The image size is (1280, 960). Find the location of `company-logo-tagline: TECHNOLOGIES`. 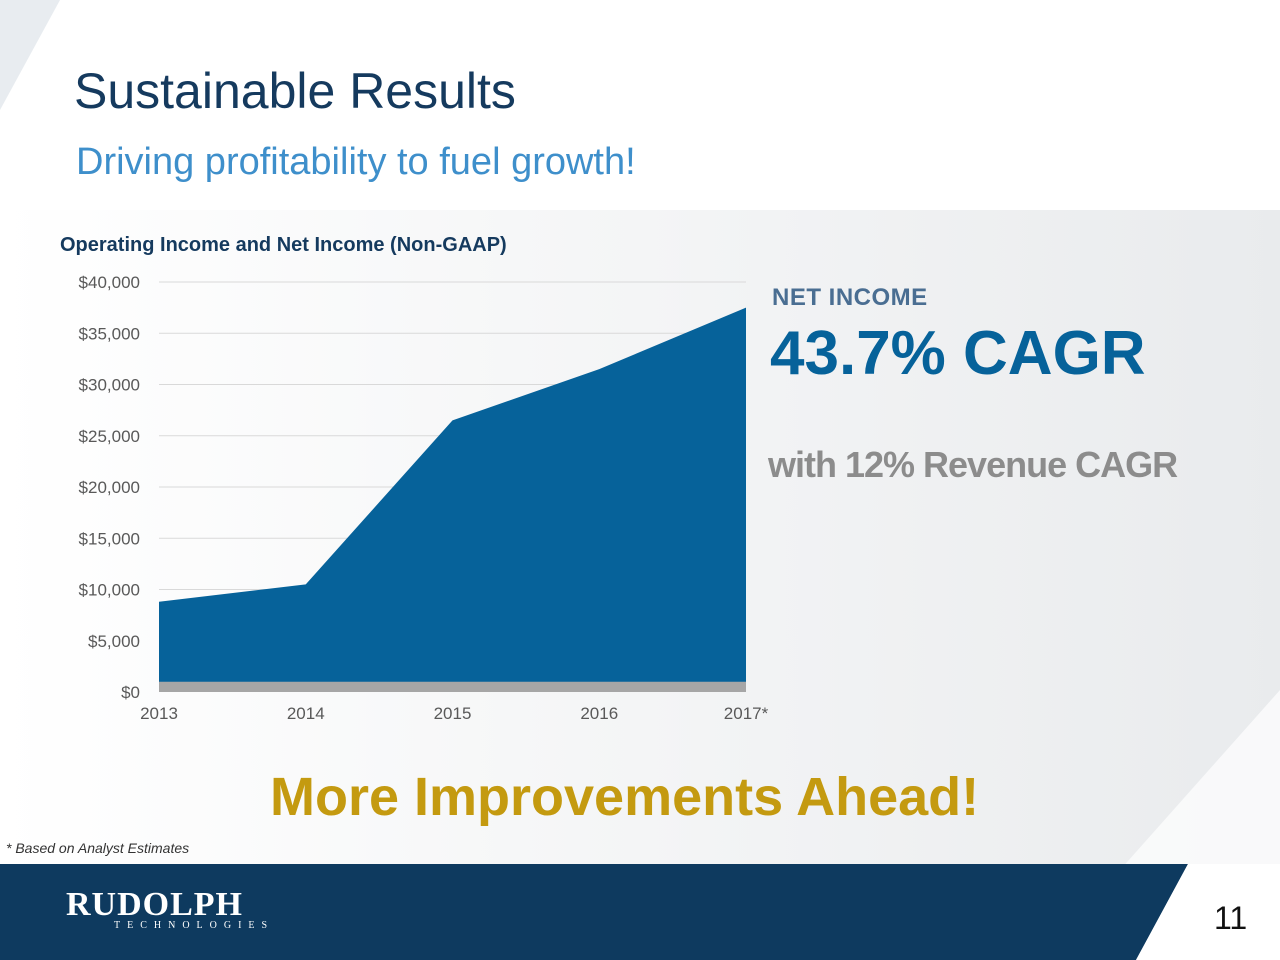

company-logo-tagline: TECHNOLOGIES is located at coordinates (194, 925).